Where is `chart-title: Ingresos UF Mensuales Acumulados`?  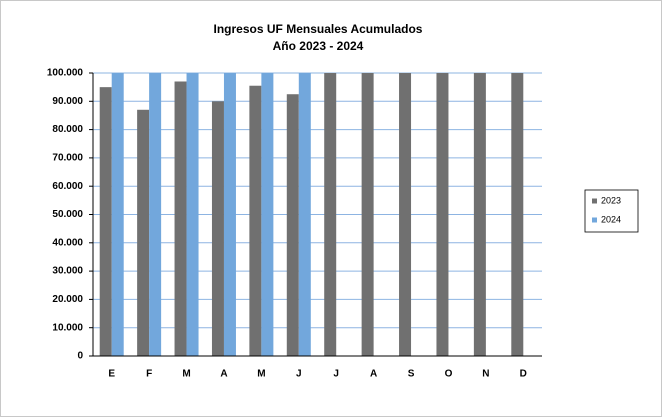
chart-title: Ingresos UF Mensuales Acumulados is located at coordinates (318, 29).